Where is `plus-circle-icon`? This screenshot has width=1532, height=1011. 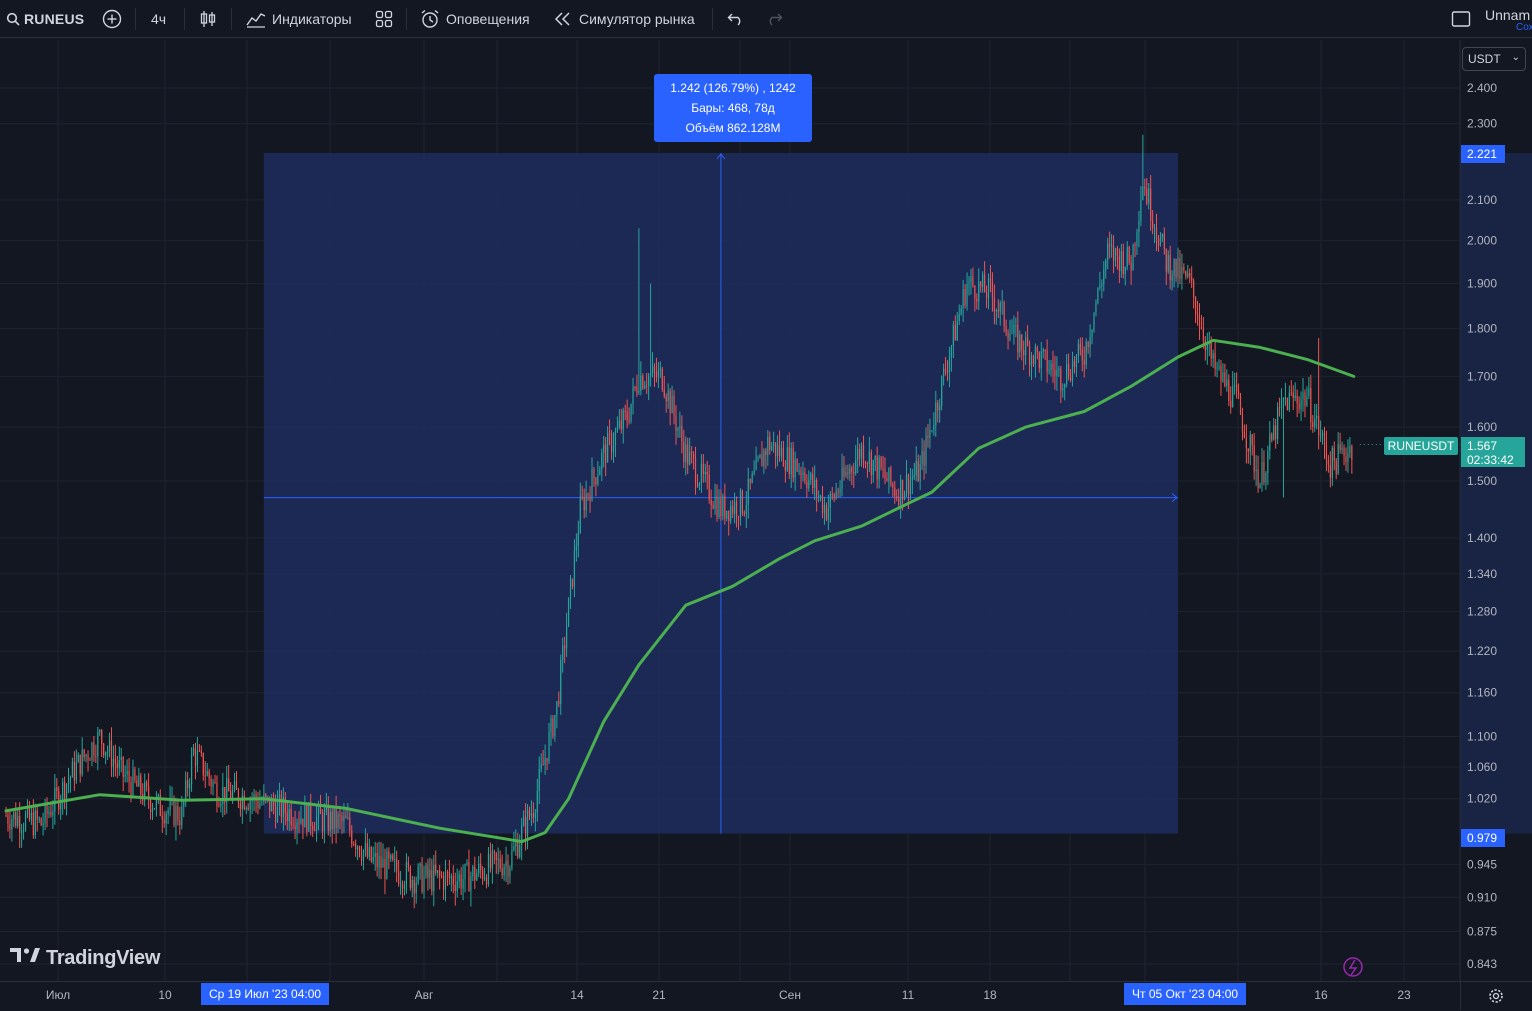 plus-circle-icon is located at coordinates (112, 19).